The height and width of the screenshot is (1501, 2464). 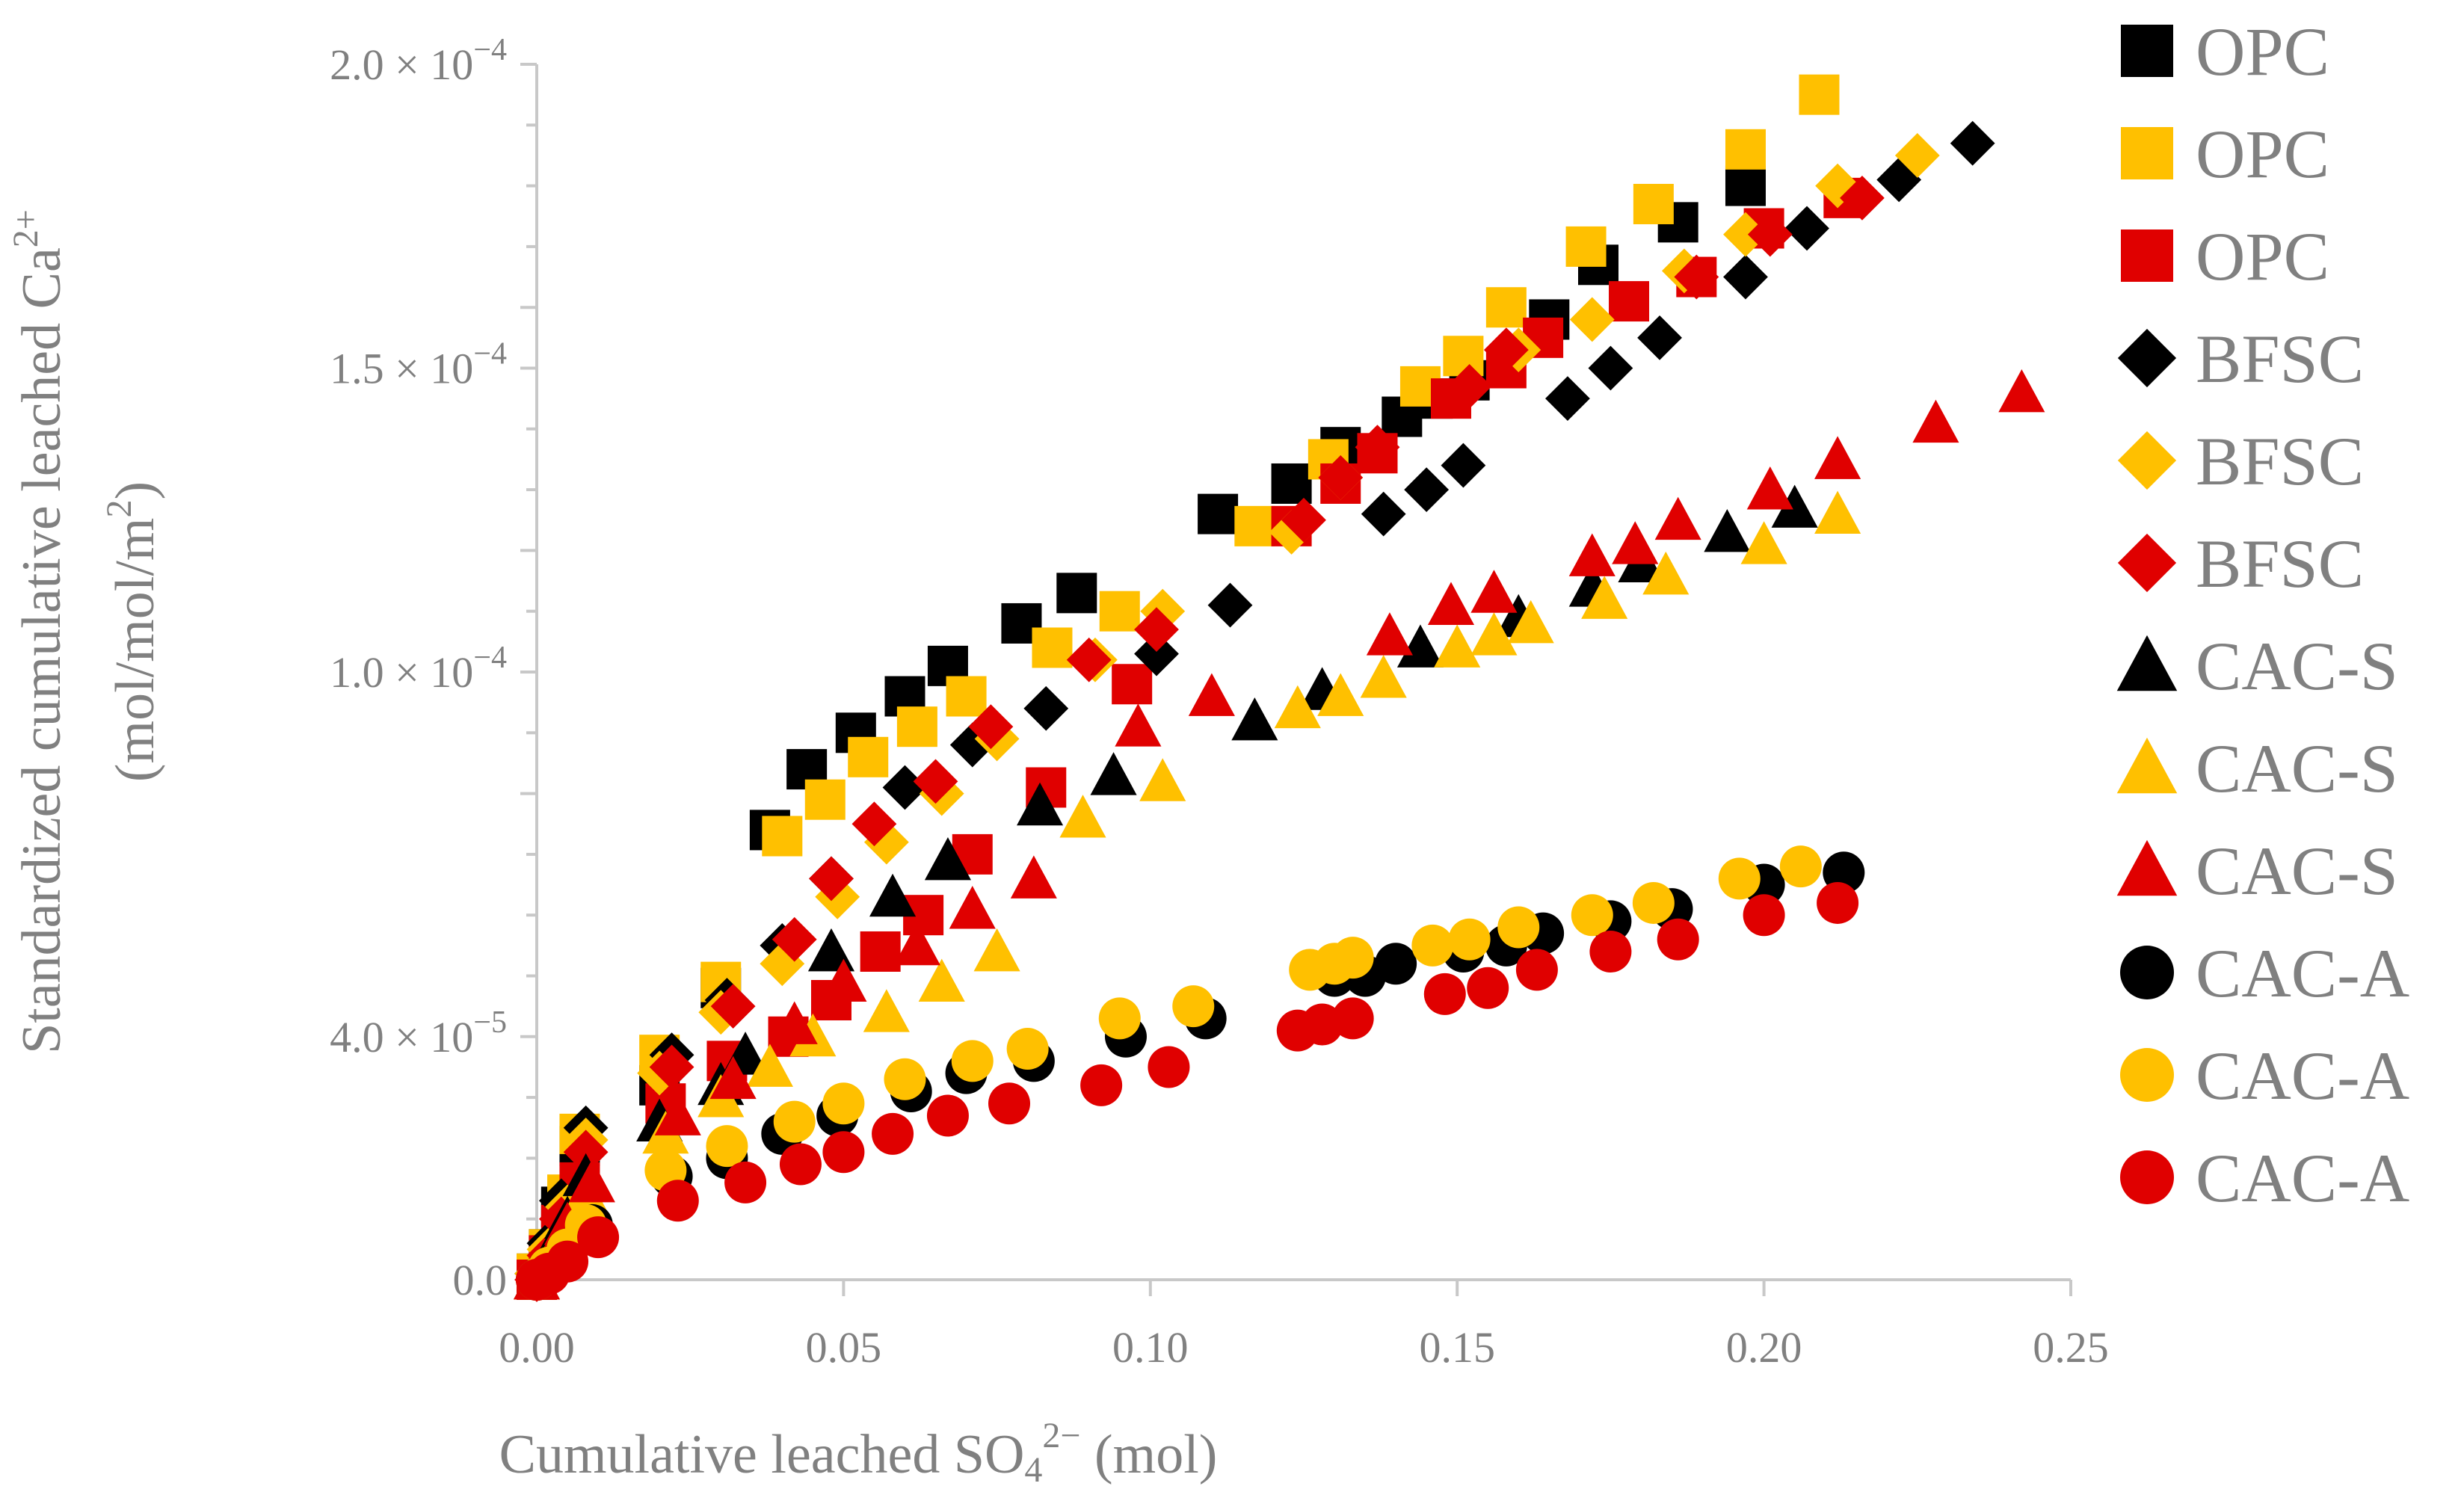 What do you see at coordinates (132, 631) in the screenshot?
I see `y-axis-title-line2: (mol/mol/m2)` at bounding box center [132, 631].